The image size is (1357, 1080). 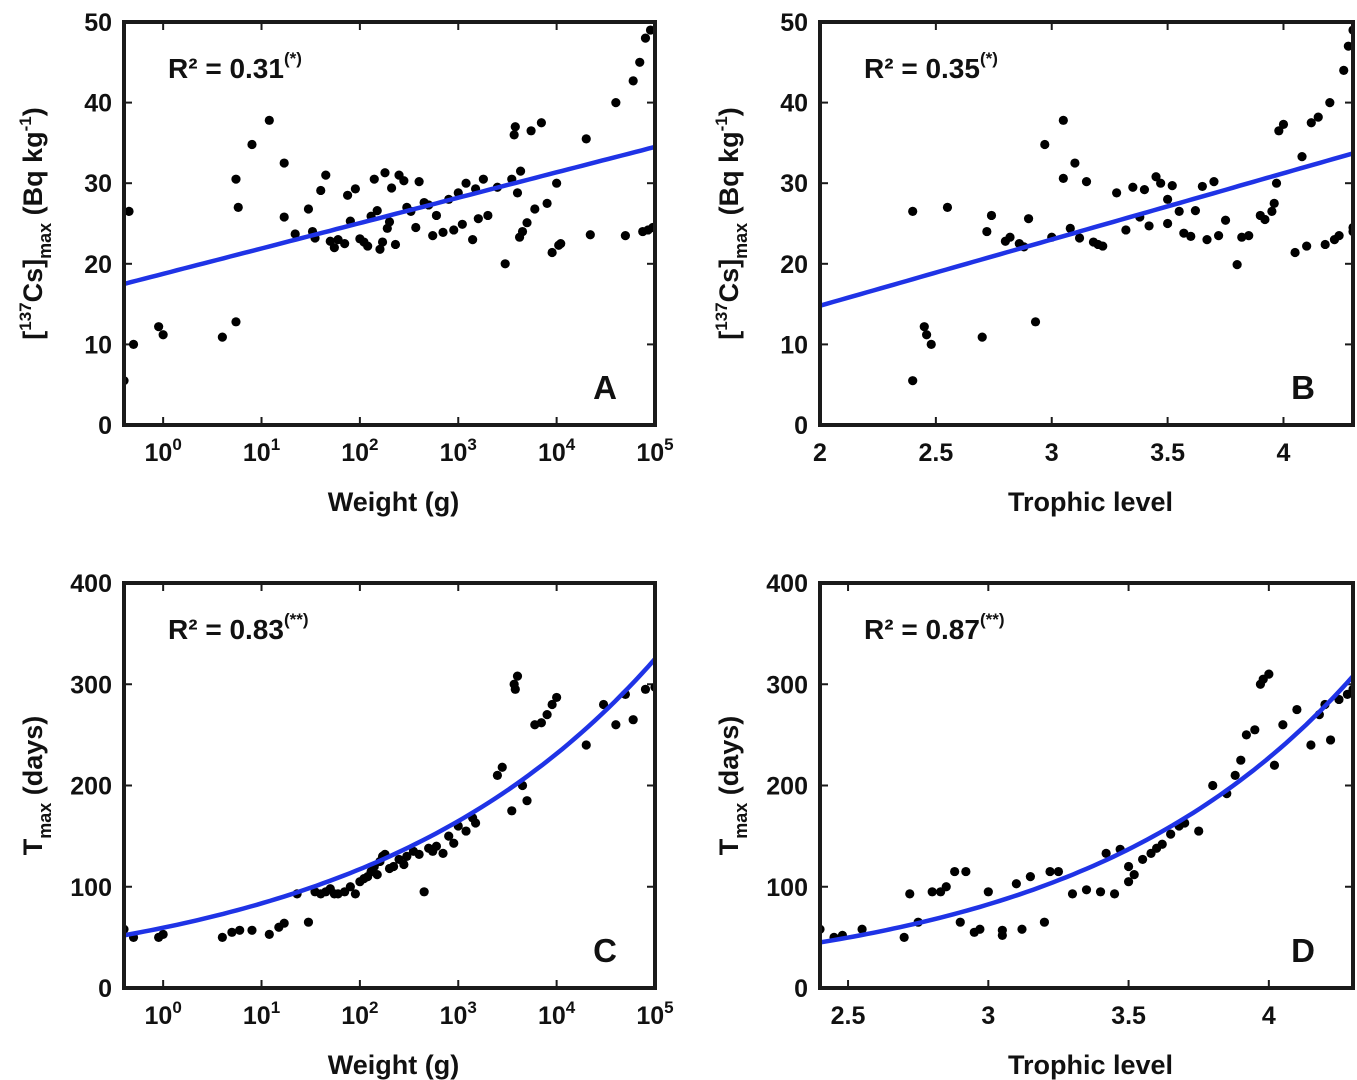 What do you see at coordinates (794, 265) in the screenshot?
I see `y-tick-label: 20` at bounding box center [794, 265].